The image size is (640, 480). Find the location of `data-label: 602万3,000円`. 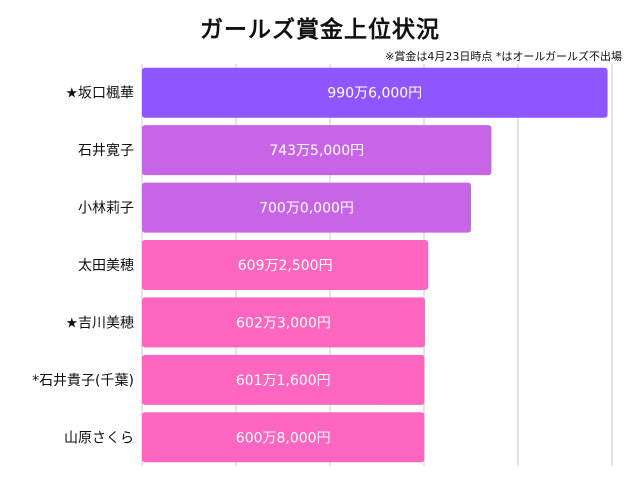

data-label: 602万3,000円 is located at coordinates (283, 323).